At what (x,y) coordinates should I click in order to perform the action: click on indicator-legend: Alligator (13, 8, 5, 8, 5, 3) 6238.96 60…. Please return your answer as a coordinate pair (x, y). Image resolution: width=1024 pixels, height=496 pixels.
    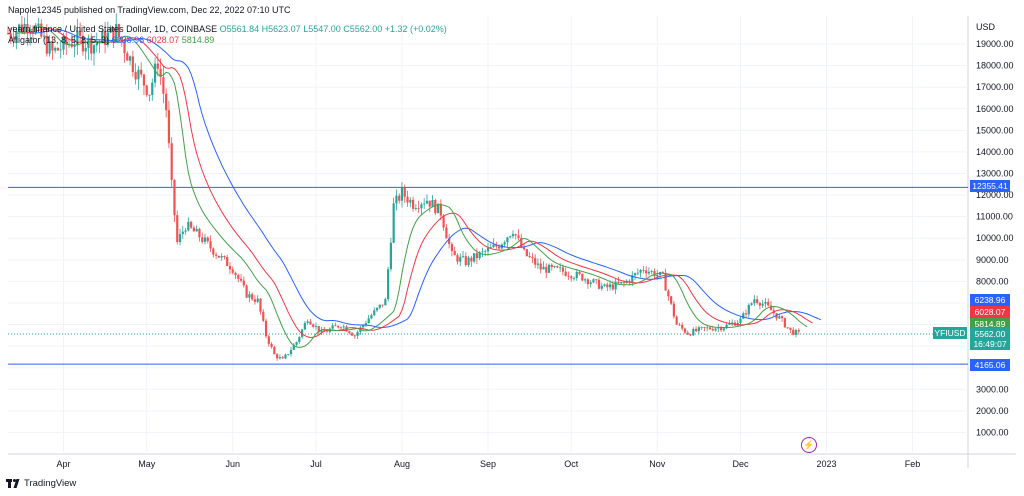
    Looking at the image, I should click on (111, 40).